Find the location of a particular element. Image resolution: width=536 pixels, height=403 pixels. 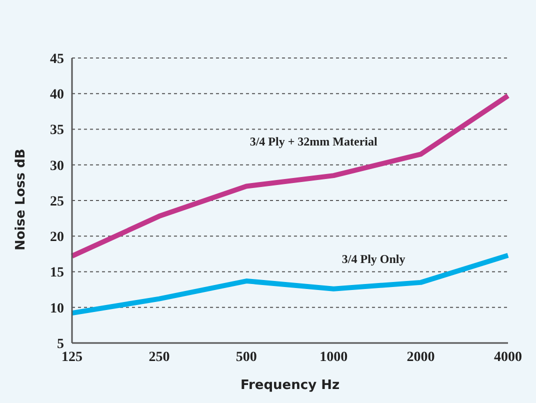

y-tick-label: 10 is located at coordinates (57, 308).